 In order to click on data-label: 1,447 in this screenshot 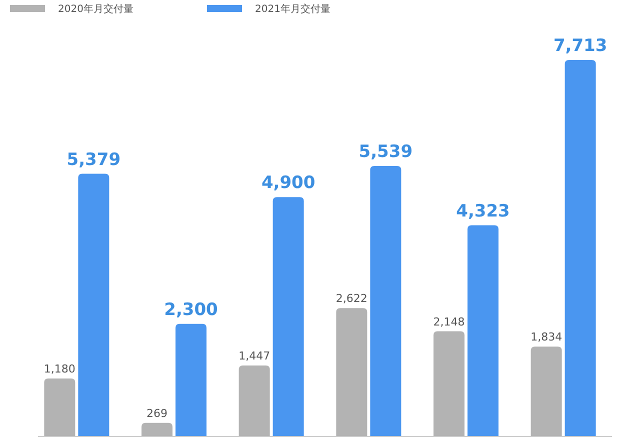, I will do `click(254, 355)`.